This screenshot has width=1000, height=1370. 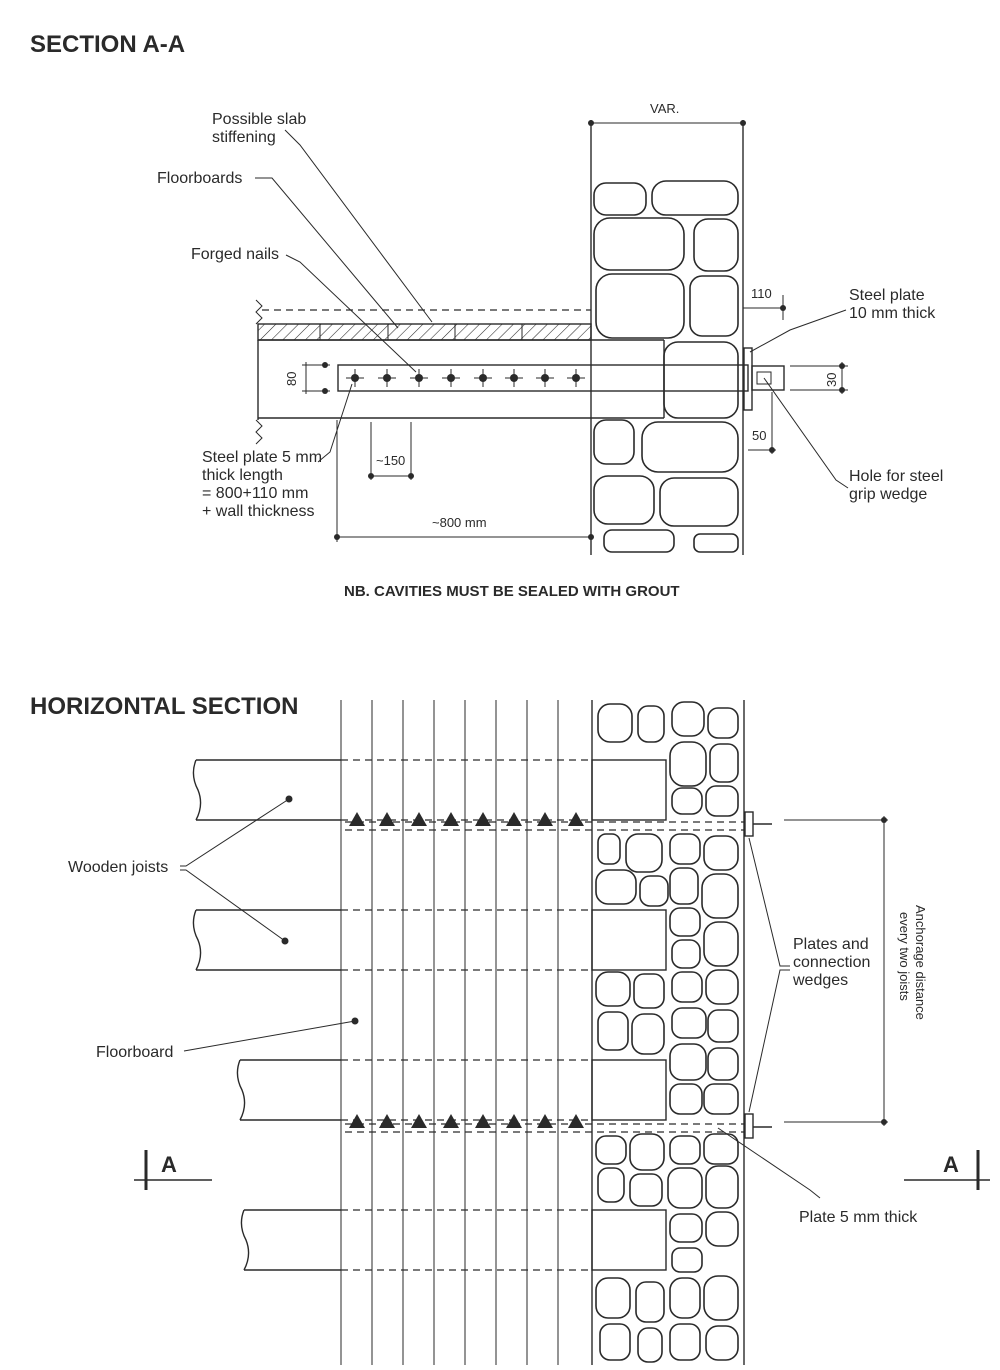 What do you see at coordinates (118, 867) in the screenshot?
I see `label-wooden-joists: Wooden joists` at bounding box center [118, 867].